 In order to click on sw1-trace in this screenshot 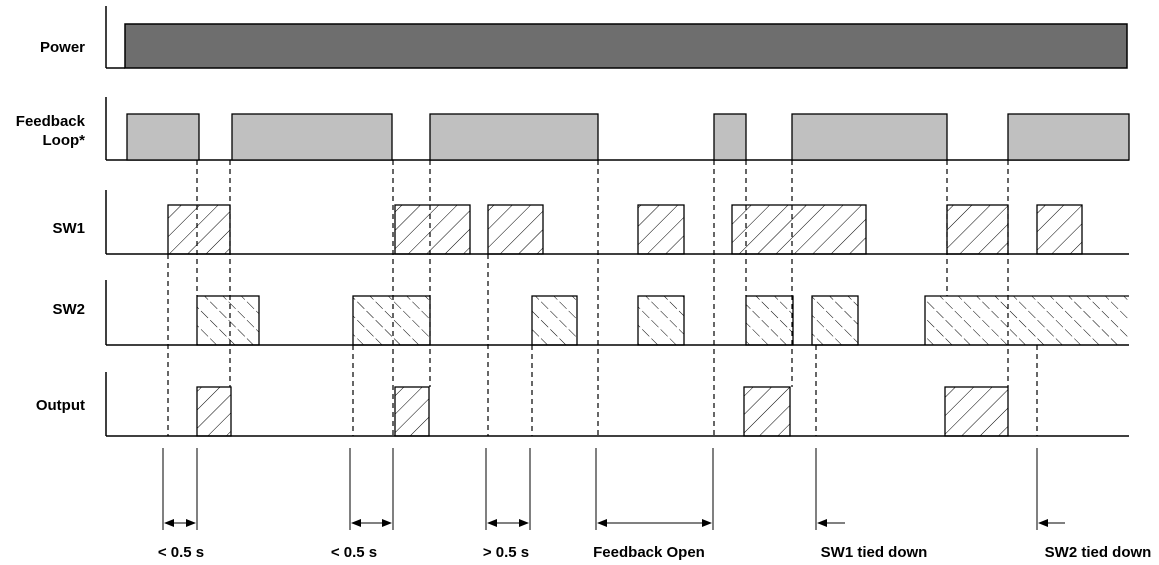, I will do `click(617, 222)`.